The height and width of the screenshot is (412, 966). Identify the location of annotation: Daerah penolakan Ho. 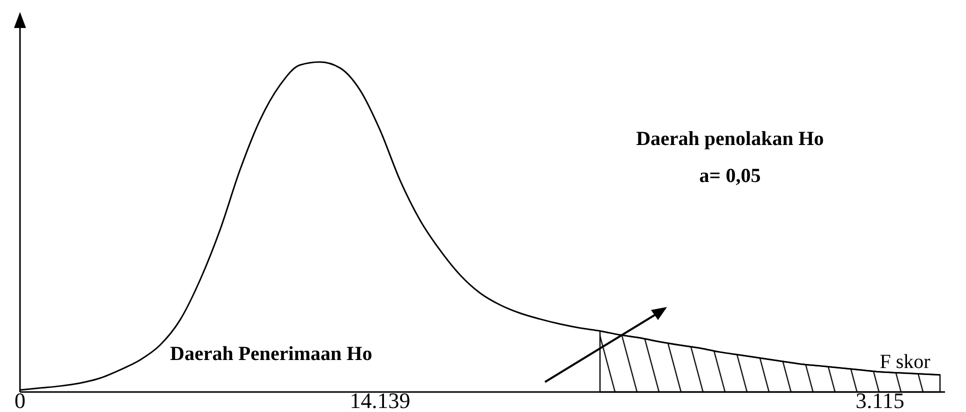
(730, 139).